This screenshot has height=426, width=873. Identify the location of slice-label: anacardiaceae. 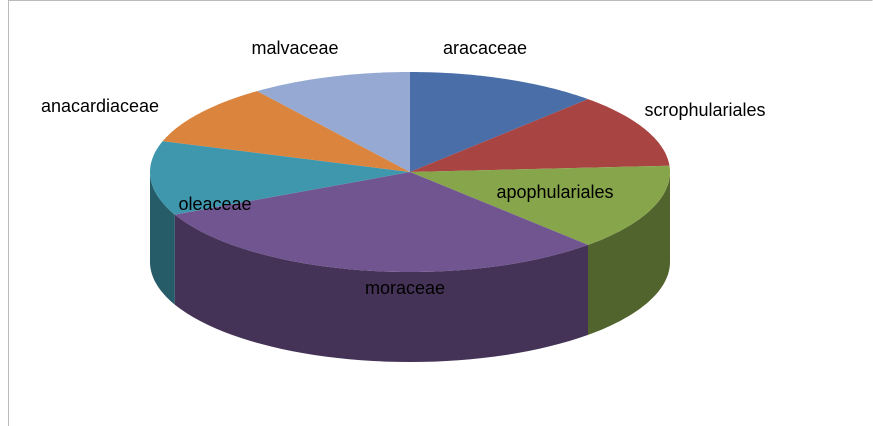
(100, 106).